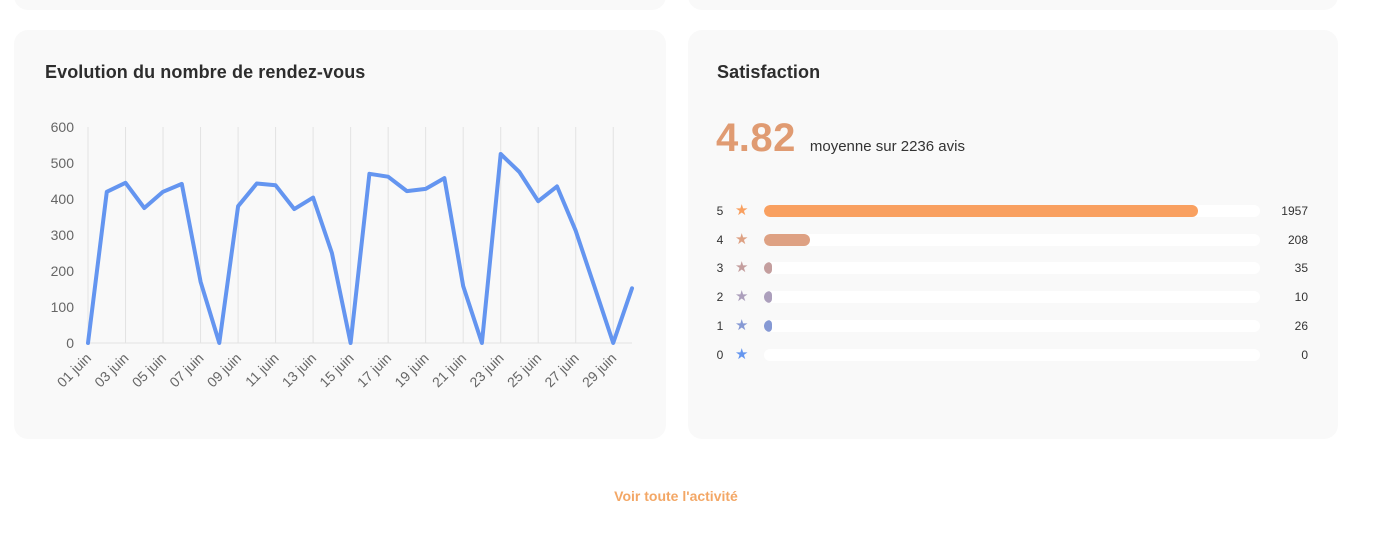  I want to click on x-tick-label: 25 juin, so click(524, 370).